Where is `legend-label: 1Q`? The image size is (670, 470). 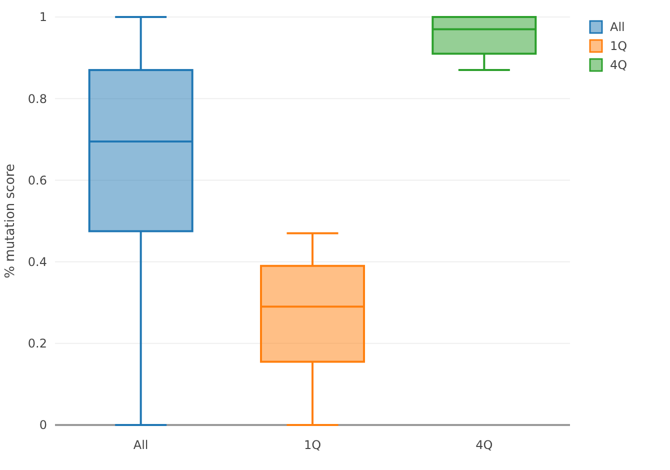 legend-label: 1Q is located at coordinates (619, 46).